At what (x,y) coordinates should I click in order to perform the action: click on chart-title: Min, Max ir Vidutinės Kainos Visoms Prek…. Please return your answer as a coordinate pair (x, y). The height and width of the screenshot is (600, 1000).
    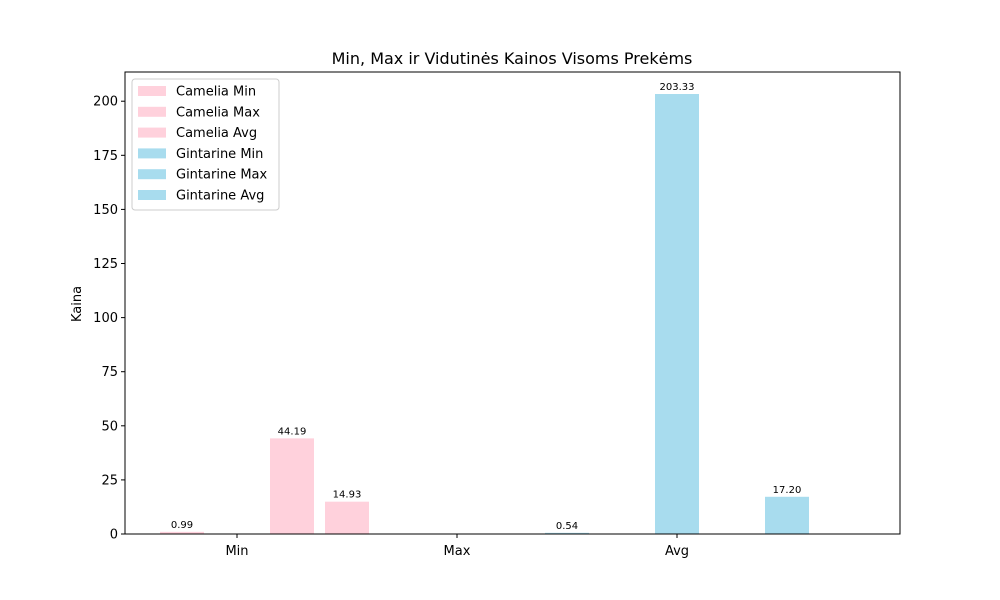
    Looking at the image, I should click on (512, 58).